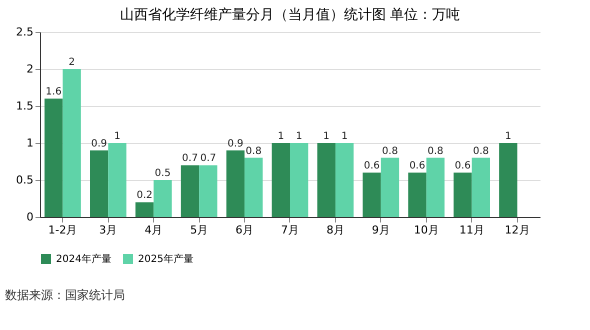 This screenshot has width=590, height=330. I want to click on x-tick-label: 9月, so click(381, 230).